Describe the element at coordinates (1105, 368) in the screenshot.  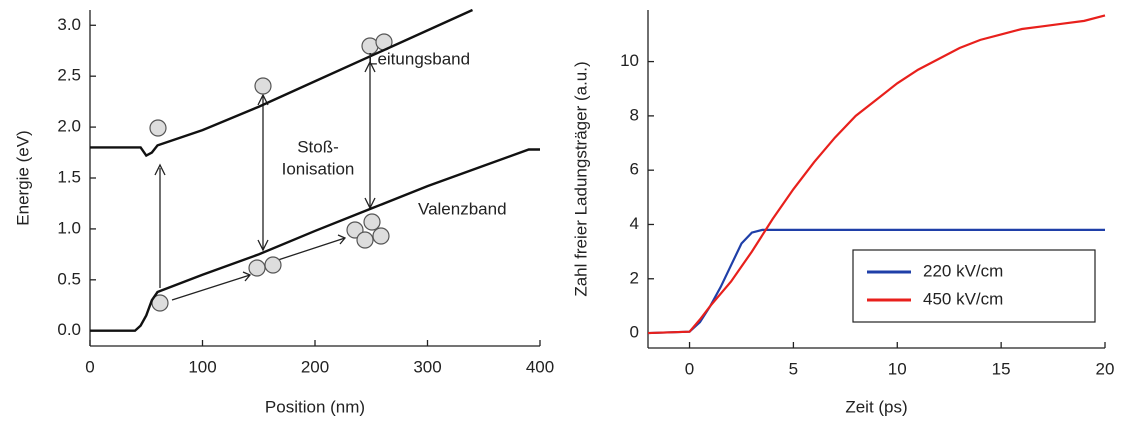
I see `x-tick-label: 20` at that location.